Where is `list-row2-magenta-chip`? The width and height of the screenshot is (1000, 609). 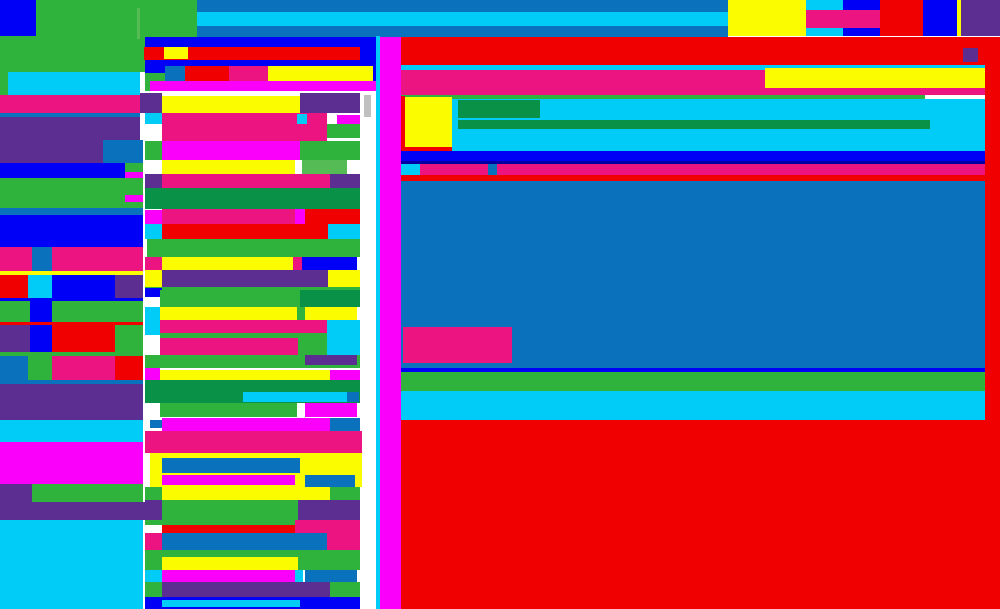 list-row2-magenta-chip is located at coordinates (348, 119).